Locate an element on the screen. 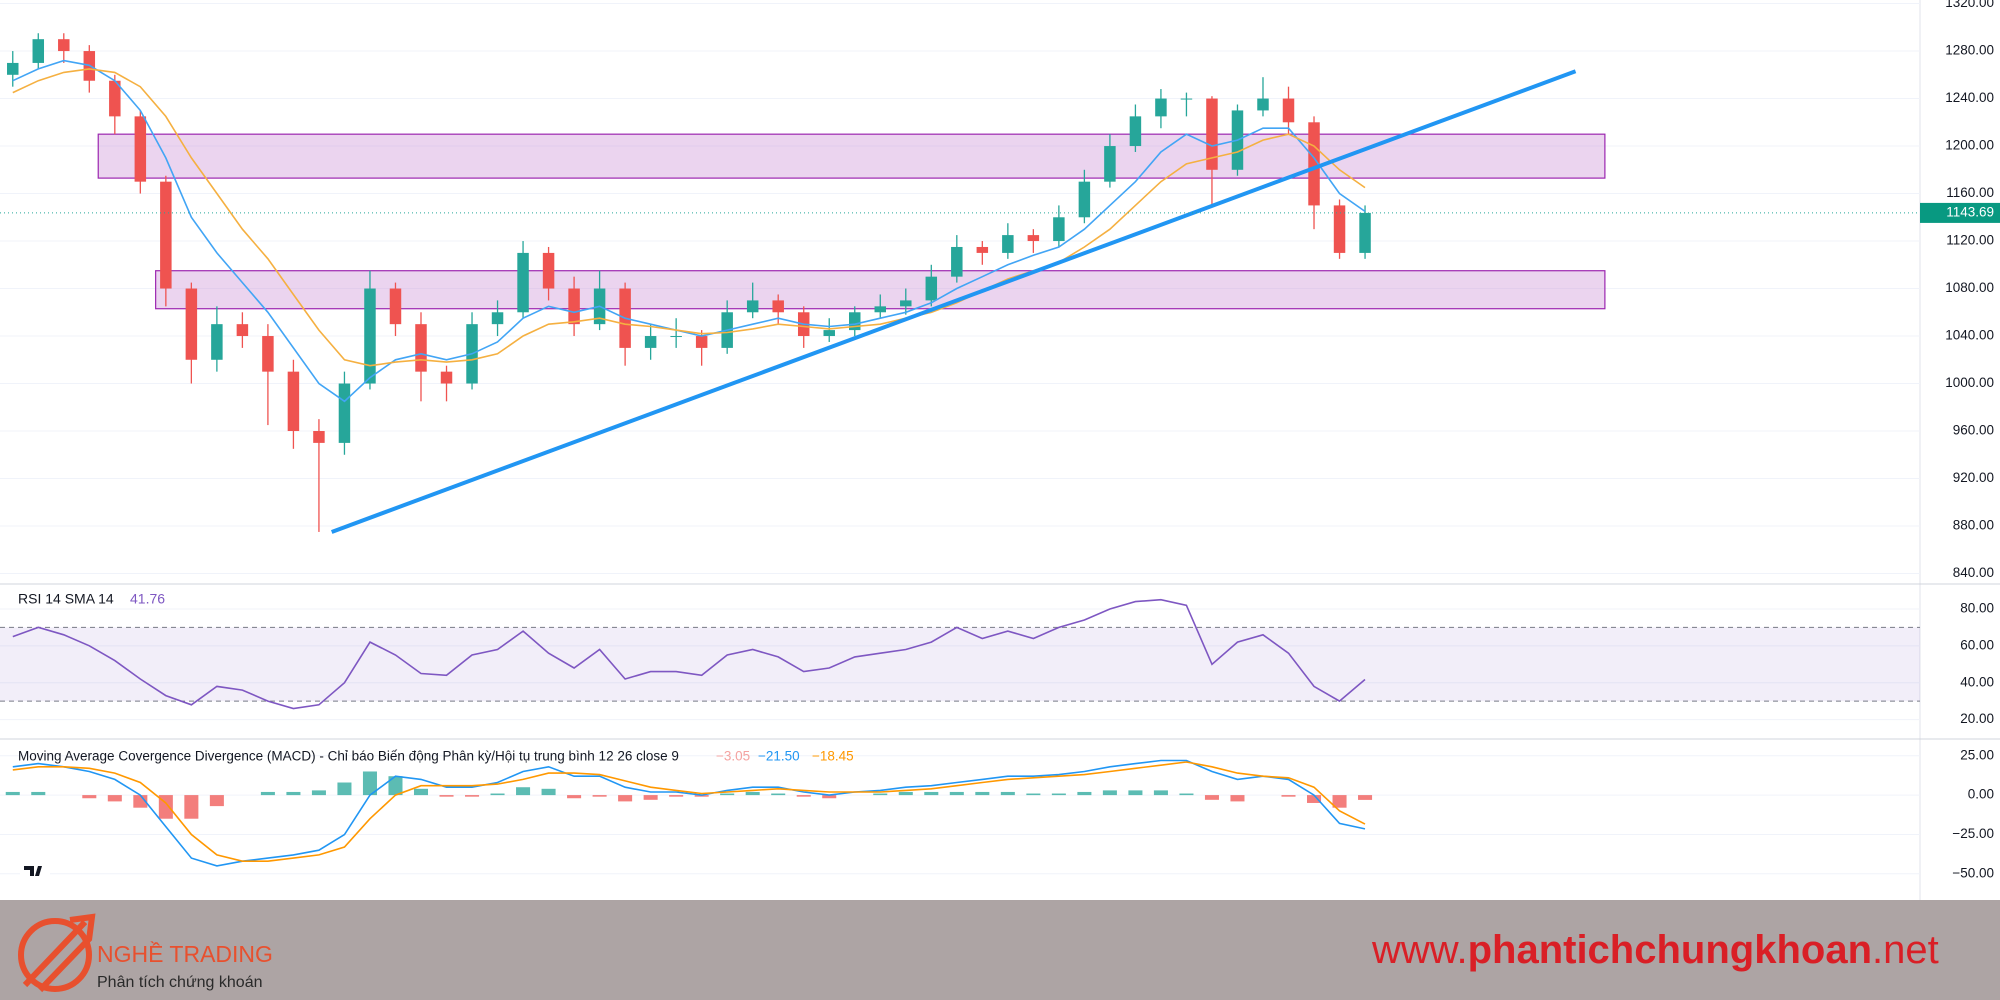  y-tick-label: 1000.00 is located at coordinates (1969, 382).